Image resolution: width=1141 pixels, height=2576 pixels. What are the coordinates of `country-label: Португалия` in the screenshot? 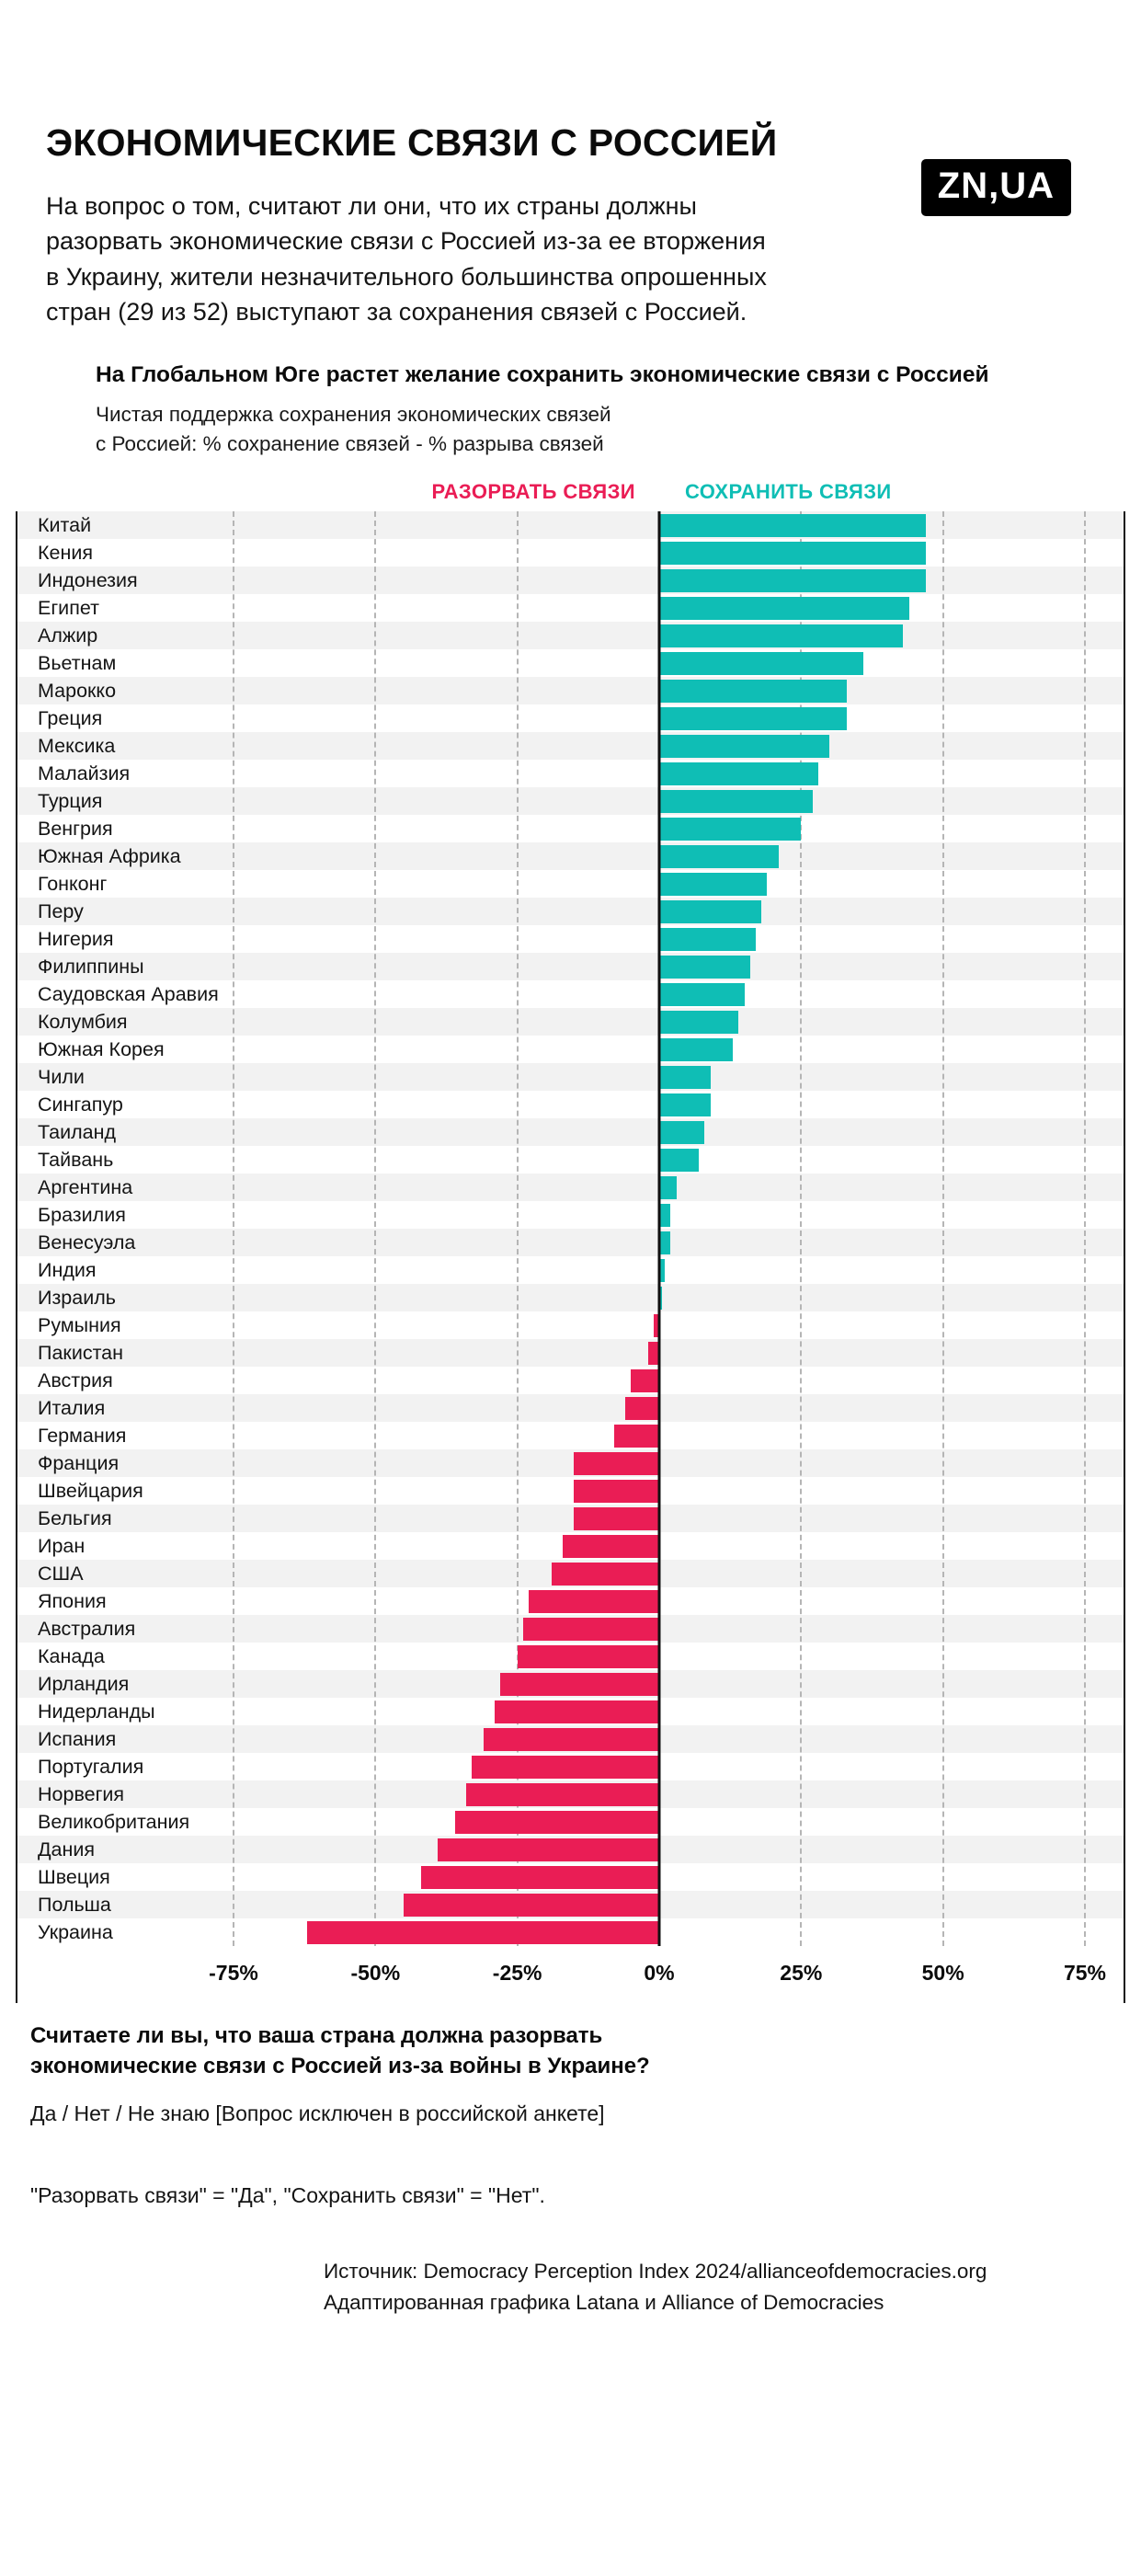 It's located at (91, 1768).